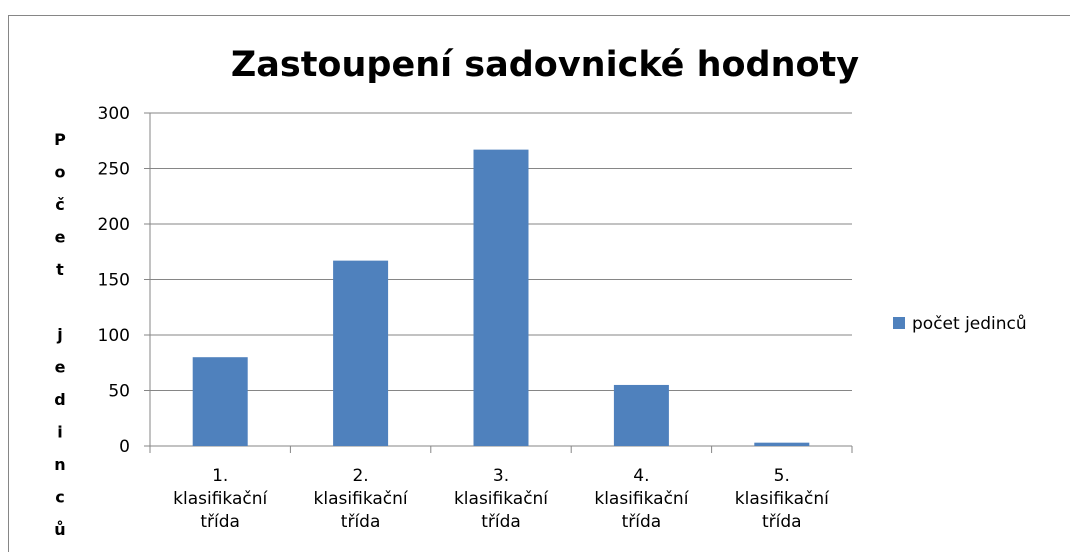  I want to click on legend-label: počet jedinců, so click(969, 324).